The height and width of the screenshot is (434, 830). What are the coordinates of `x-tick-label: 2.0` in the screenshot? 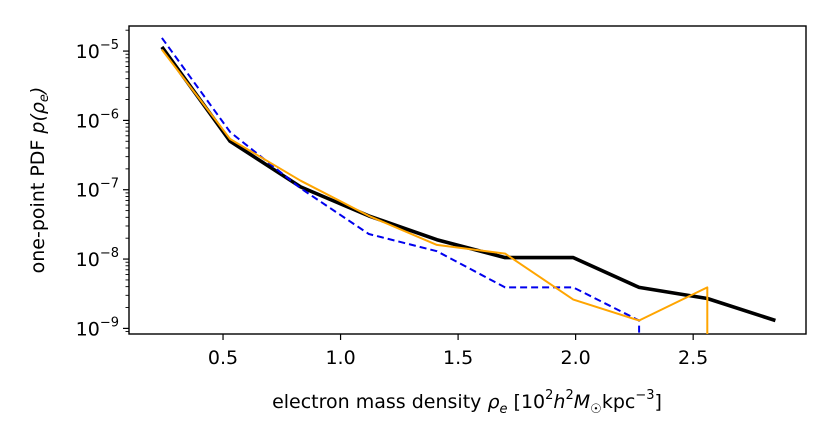 It's located at (576, 358).